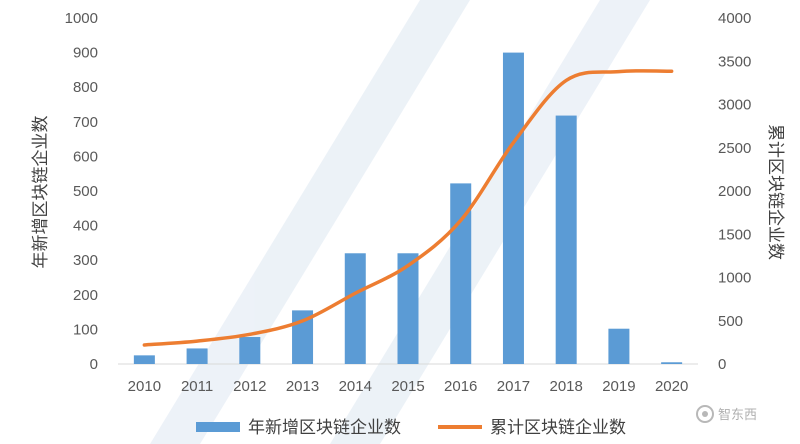 The width and height of the screenshot is (800, 444). I want to click on left-tick-label: 0, so click(94, 364).